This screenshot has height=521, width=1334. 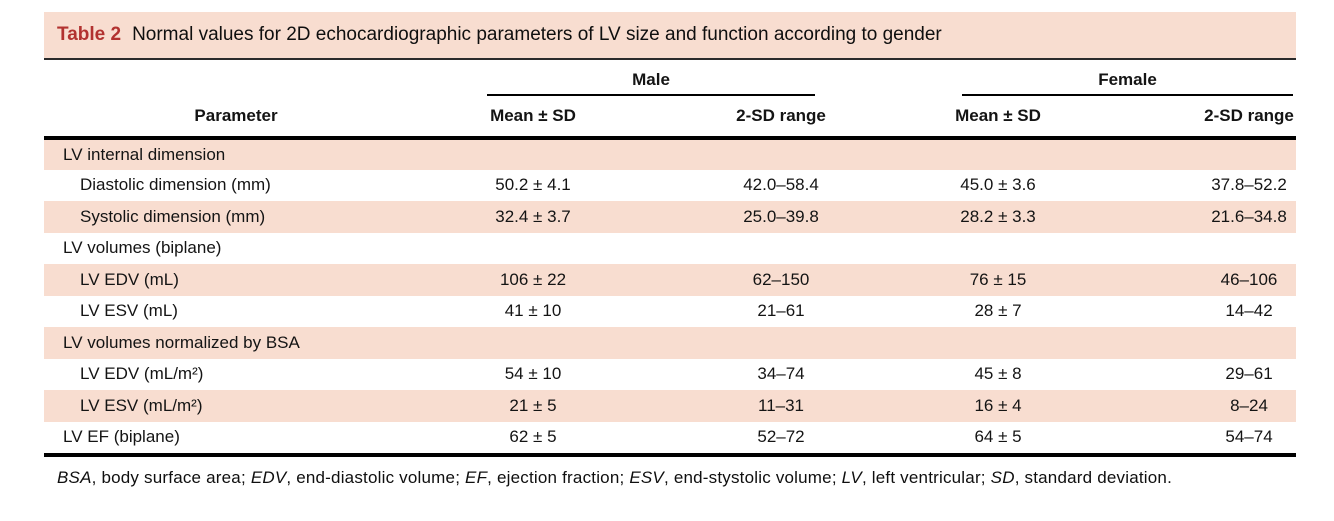 What do you see at coordinates (670, 249) in the screenshot?
I see `section-row: LV volumes (biplane)` at bounding box center [670, 249].